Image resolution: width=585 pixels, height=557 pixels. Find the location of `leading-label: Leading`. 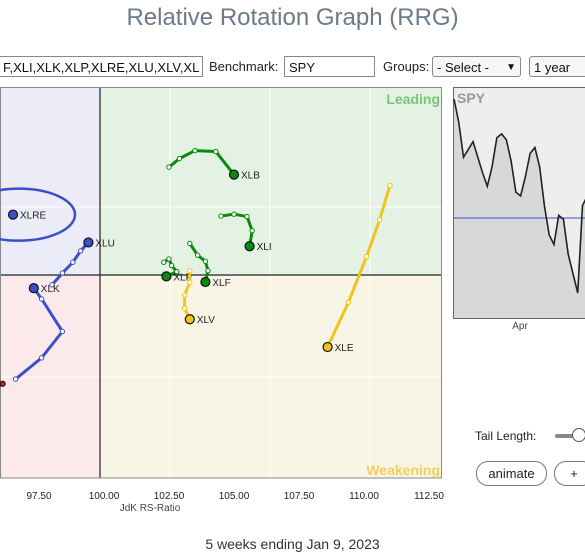

leading-label: Leading is located at coordinates (413, 99).